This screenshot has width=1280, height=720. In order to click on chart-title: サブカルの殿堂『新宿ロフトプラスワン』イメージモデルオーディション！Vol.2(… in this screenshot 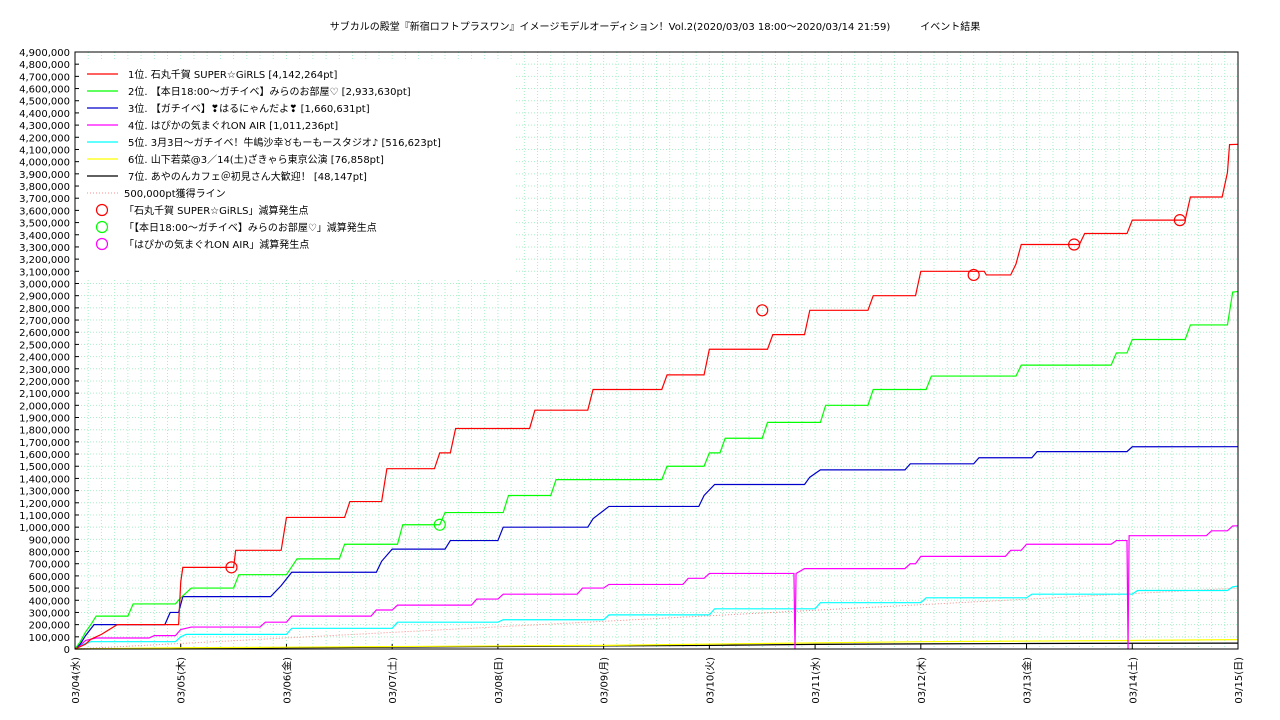, I will do `click(655, 26)`.